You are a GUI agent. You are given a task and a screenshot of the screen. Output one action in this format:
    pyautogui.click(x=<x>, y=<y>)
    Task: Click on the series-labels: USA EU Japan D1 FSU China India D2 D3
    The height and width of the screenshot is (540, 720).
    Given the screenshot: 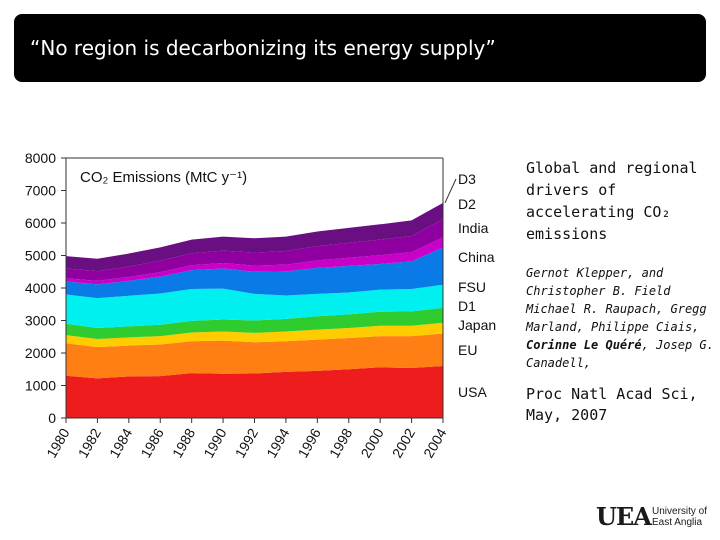 What is the action you would take?
    pyautogui.click(x=470, y=285)
    